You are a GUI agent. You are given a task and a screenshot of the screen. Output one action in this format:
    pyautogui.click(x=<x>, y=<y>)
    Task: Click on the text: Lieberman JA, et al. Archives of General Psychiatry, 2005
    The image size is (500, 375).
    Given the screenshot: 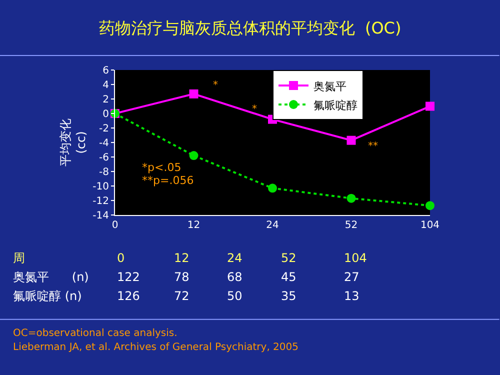 What is the action you would take?
    pyautogui.click(x=156, y=347)
    